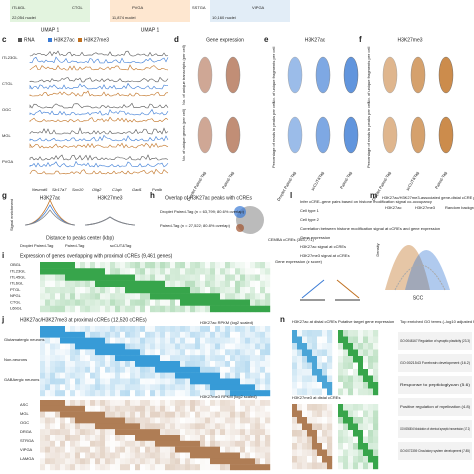  Describe the element at coordinates (323, 75) in the screenshot. I see `violin` at that location.